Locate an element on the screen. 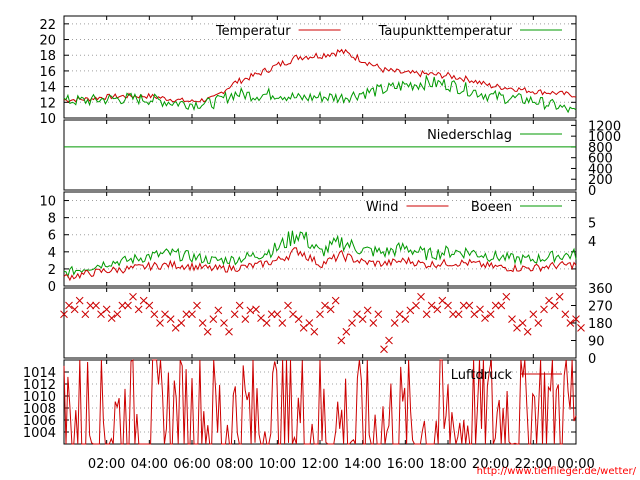  x-tick-label: 12:00 is located at coordinates (319, 464).